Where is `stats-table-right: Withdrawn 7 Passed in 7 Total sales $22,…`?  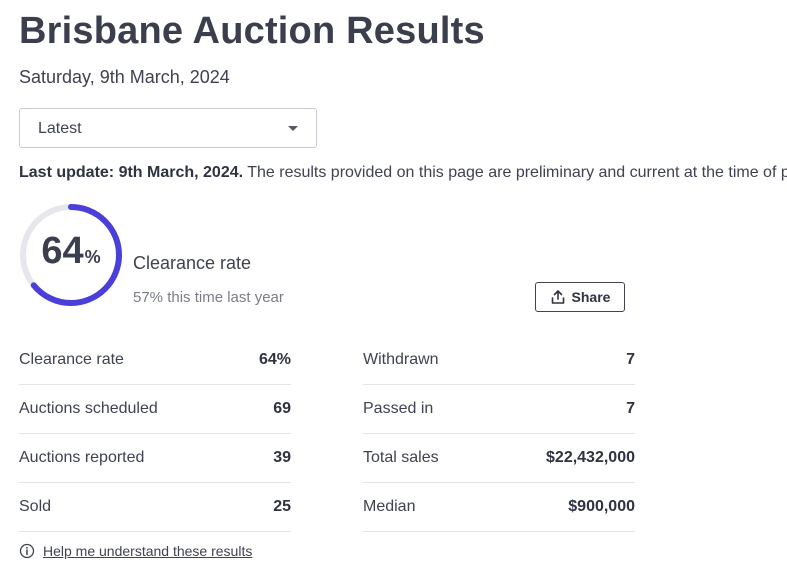 stats-table-right: Withdrawn 7 Passed in 7 Total sales $22,… is located at coordinates (499, 434).